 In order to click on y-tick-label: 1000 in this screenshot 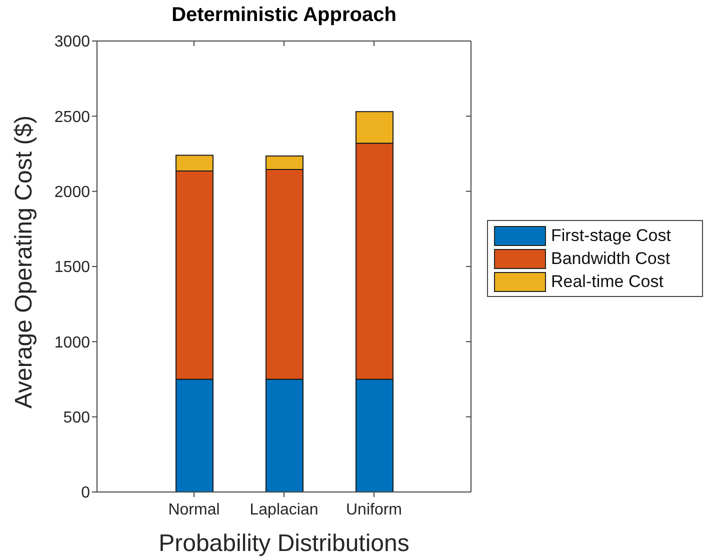, I will do `click(72, 343)`.